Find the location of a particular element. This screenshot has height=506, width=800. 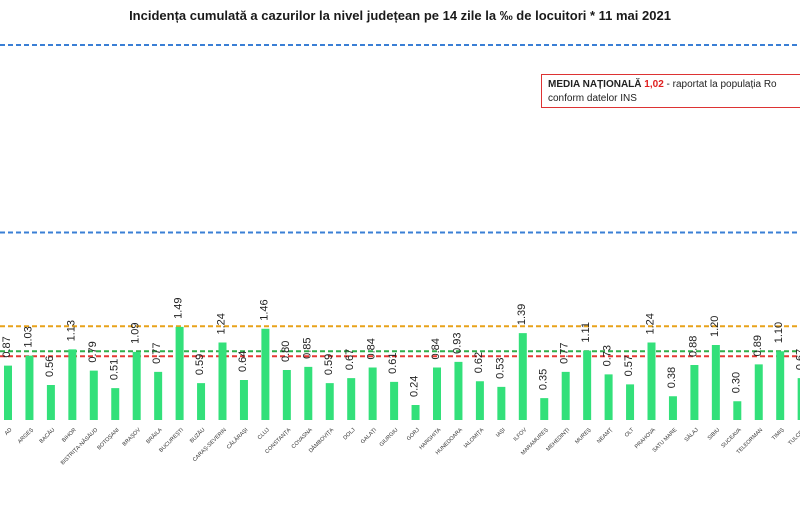

value-label: 0.24 is located at coordinates (415, 386).